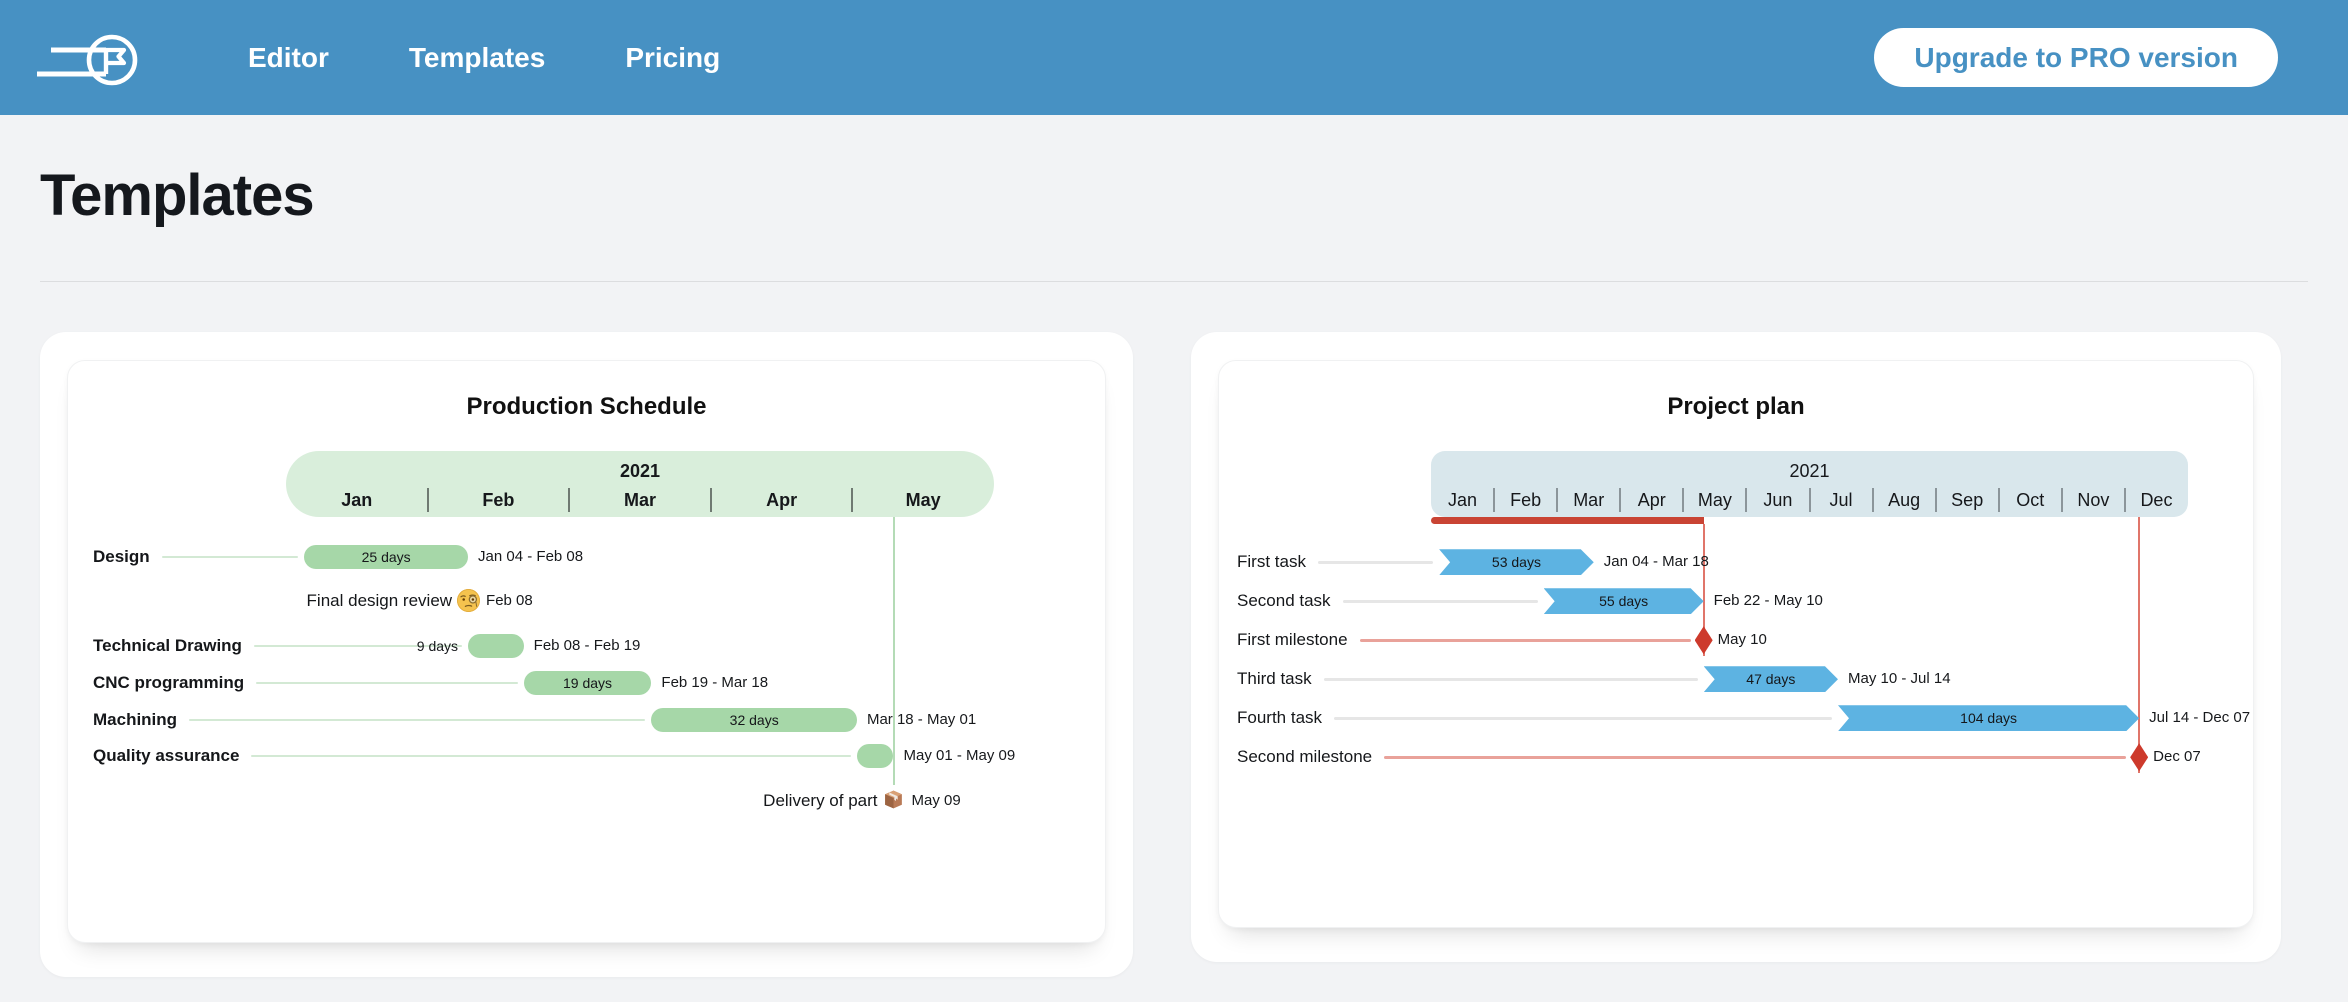  Describe the element at coordinates (673, 57) in the screenshot. I see `nav-pricing: Pricing` at that location.